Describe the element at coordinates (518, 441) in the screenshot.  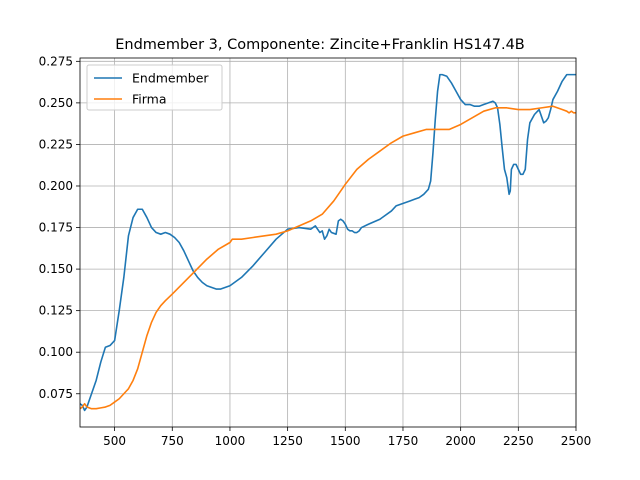
I see `x-tick-label: 2250` at that location.